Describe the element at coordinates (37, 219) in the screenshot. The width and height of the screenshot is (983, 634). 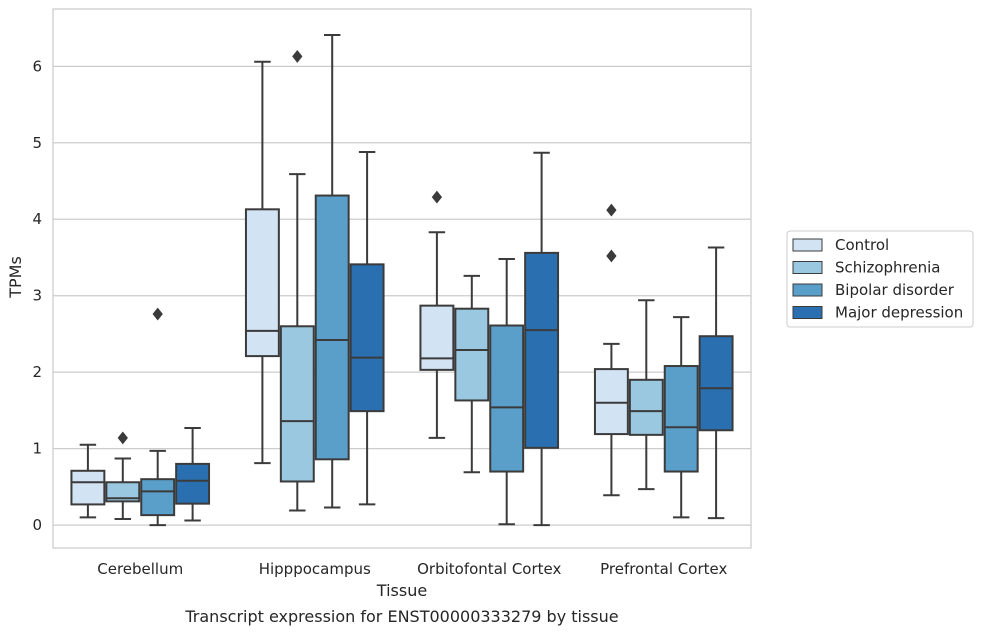
I see `y-tick-label-4: 4` at that location.